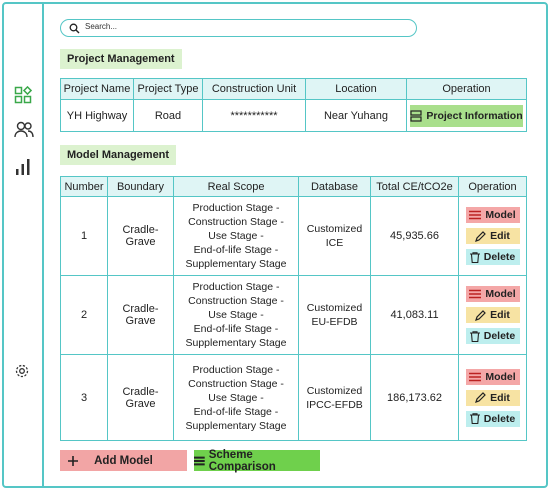 The width and height of the screenshot is (550, 490). Describe the element at coordinates (97, 115) in the screenshot. I see `cell: YH Highway` at that location.